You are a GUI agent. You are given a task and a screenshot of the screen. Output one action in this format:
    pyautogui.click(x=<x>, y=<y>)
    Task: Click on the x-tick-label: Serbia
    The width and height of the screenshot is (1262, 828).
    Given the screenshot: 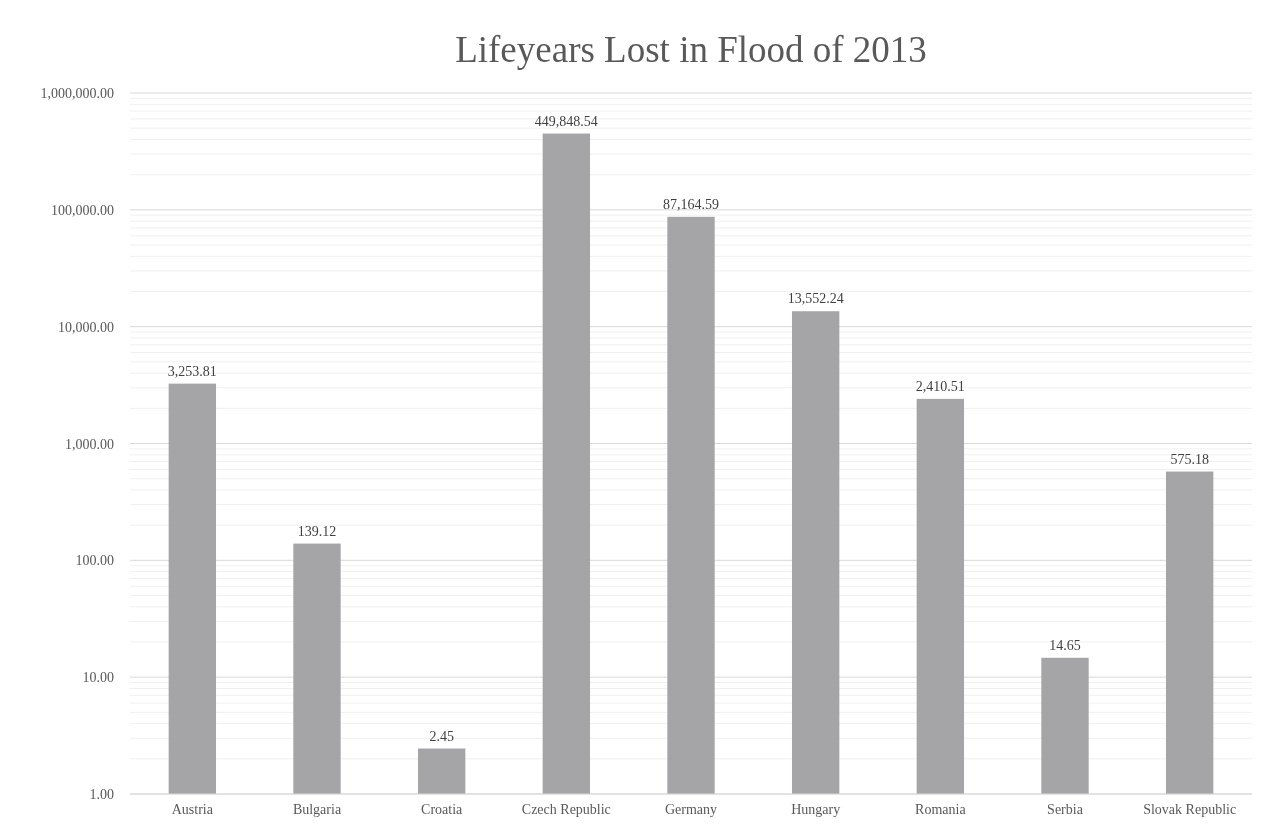 What is the action you would take?
    pyautogui.click(x=1065, y=809)
    